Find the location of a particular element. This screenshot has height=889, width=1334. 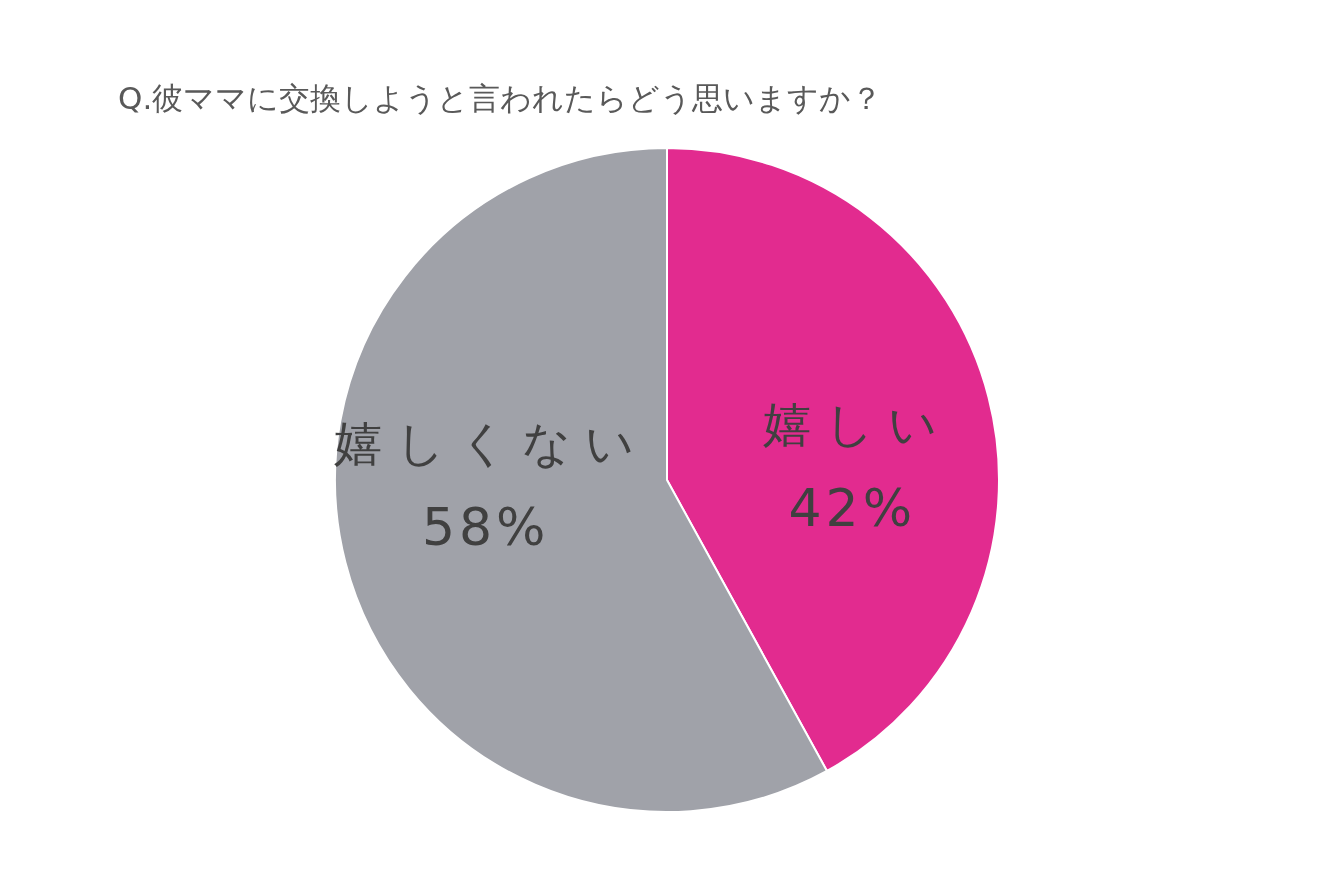

chart-title: Q.彼ママに交換しようと言われたらどう思いますか？ is located at coordinates (500, 98).